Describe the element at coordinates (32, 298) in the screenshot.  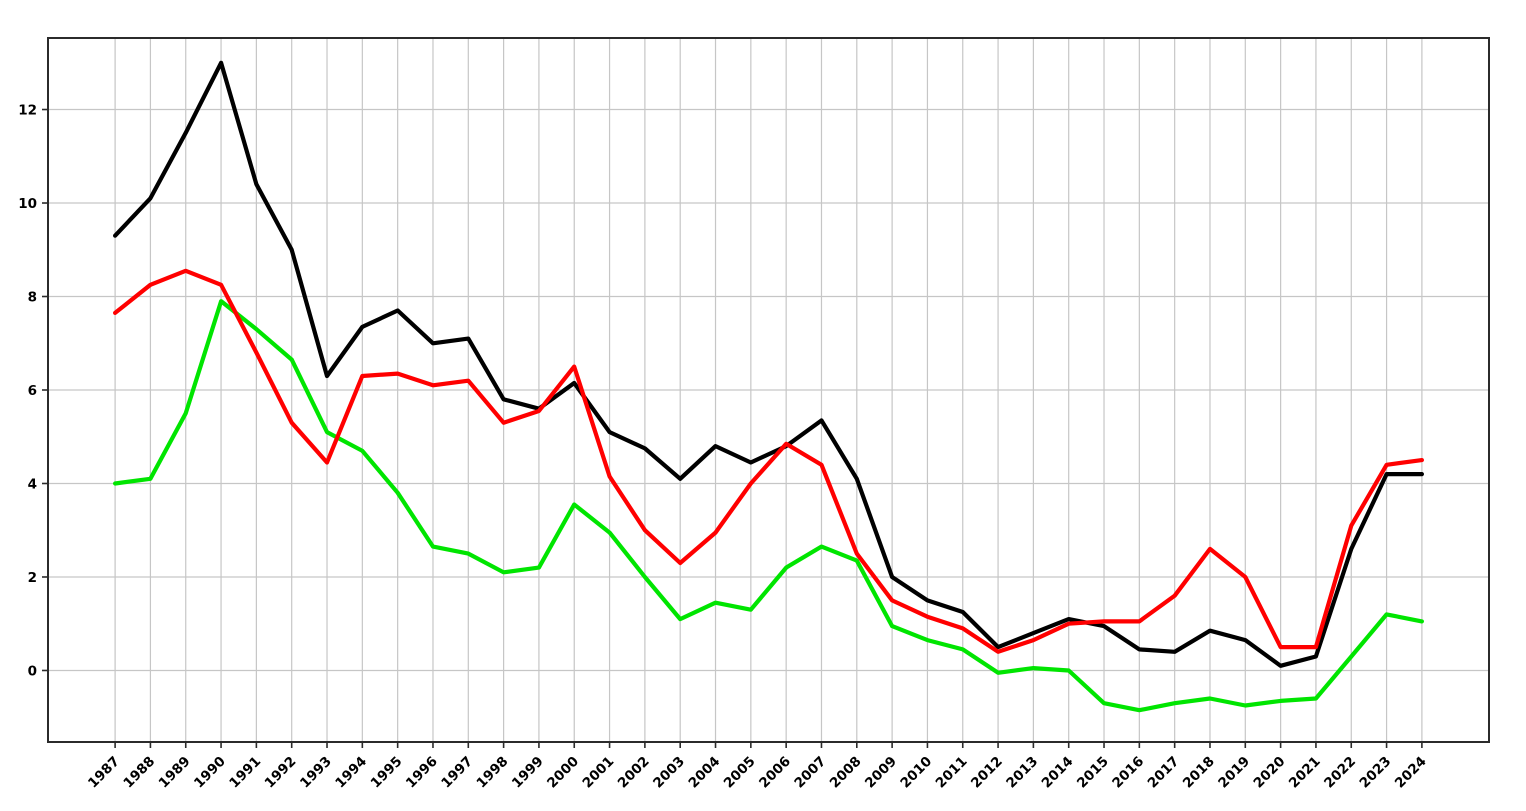
I see `y-tick-label: 8` at that location.